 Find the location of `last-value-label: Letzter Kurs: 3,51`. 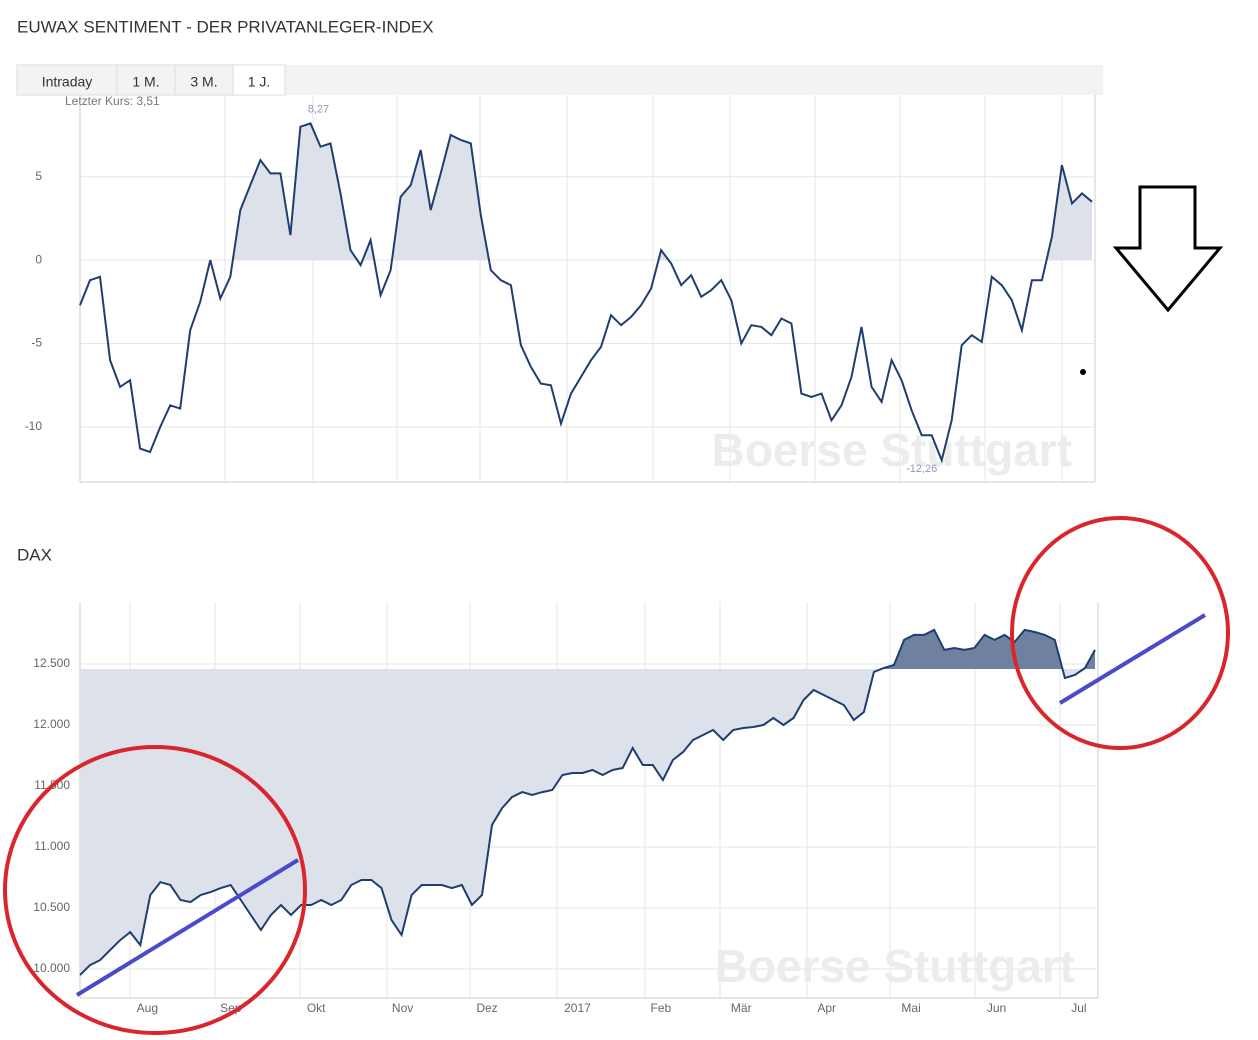

last-value-label: Letzter Kurs: 3,51 is located at coordinates (112, 101).